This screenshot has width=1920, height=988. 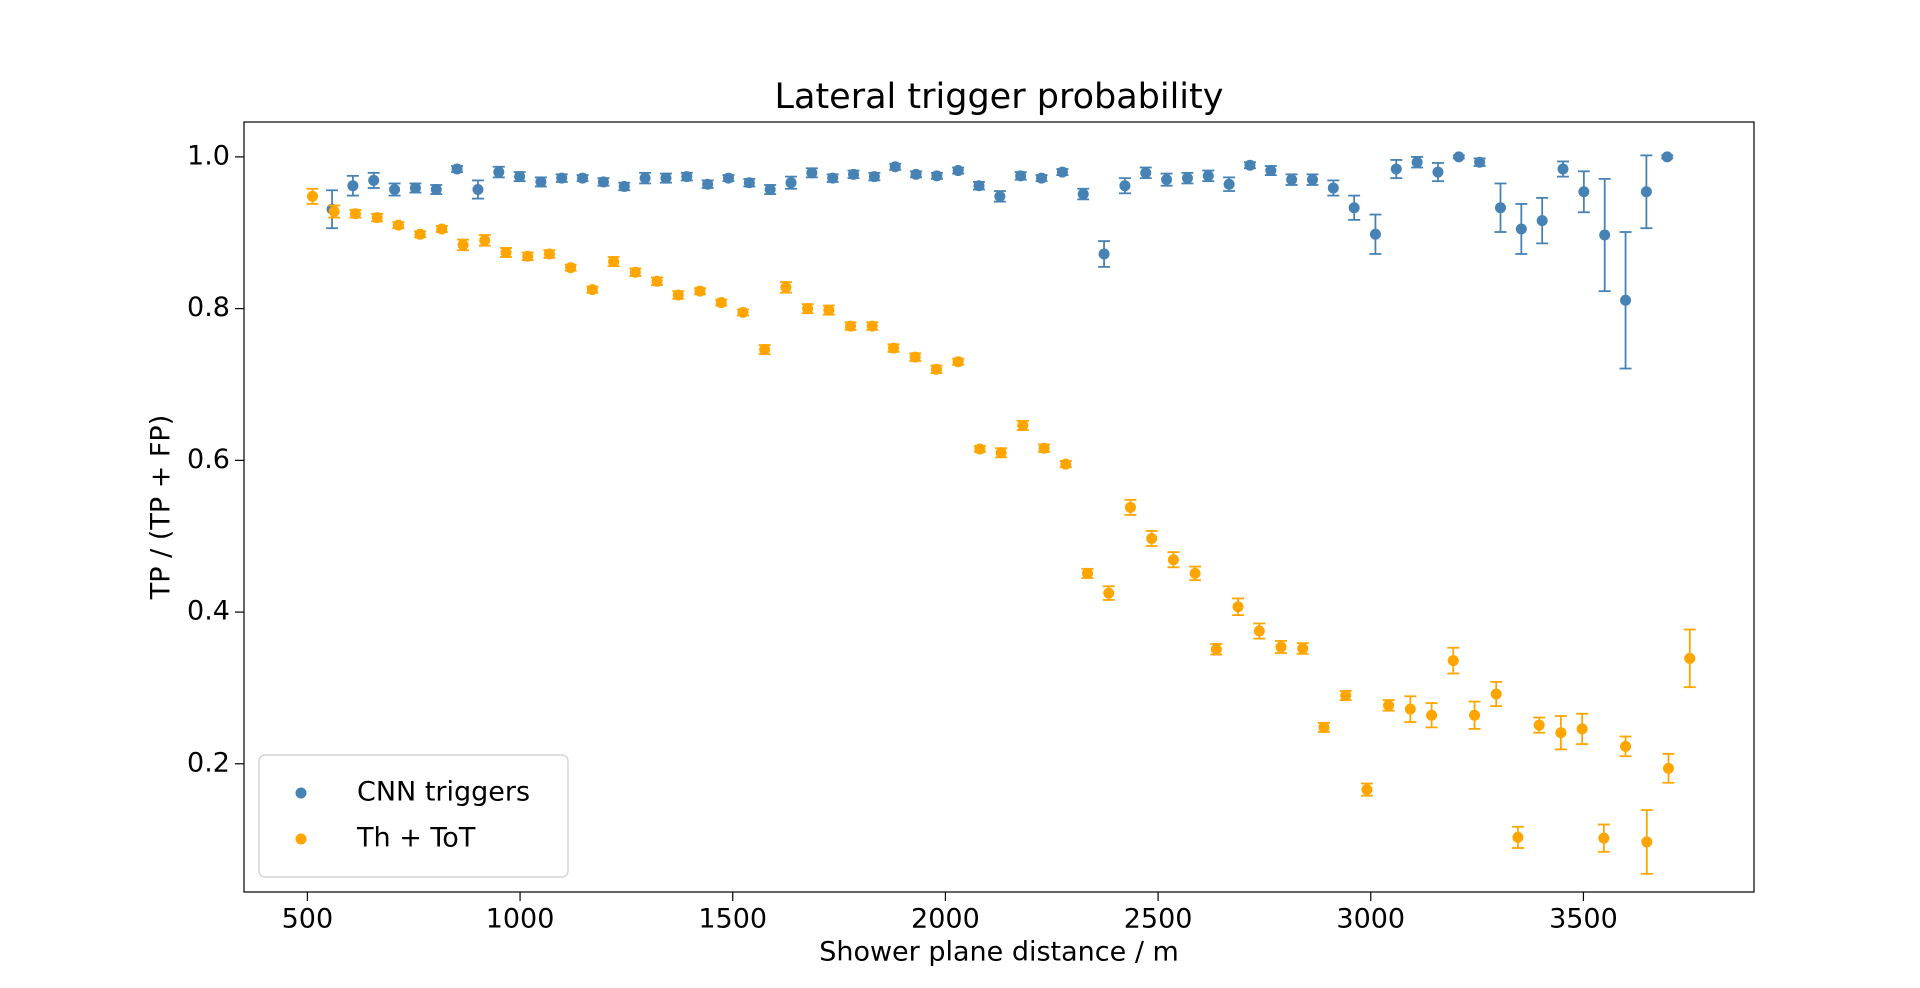 I want to click on legend-label: CNN triggers, so click(x=443, y=792).